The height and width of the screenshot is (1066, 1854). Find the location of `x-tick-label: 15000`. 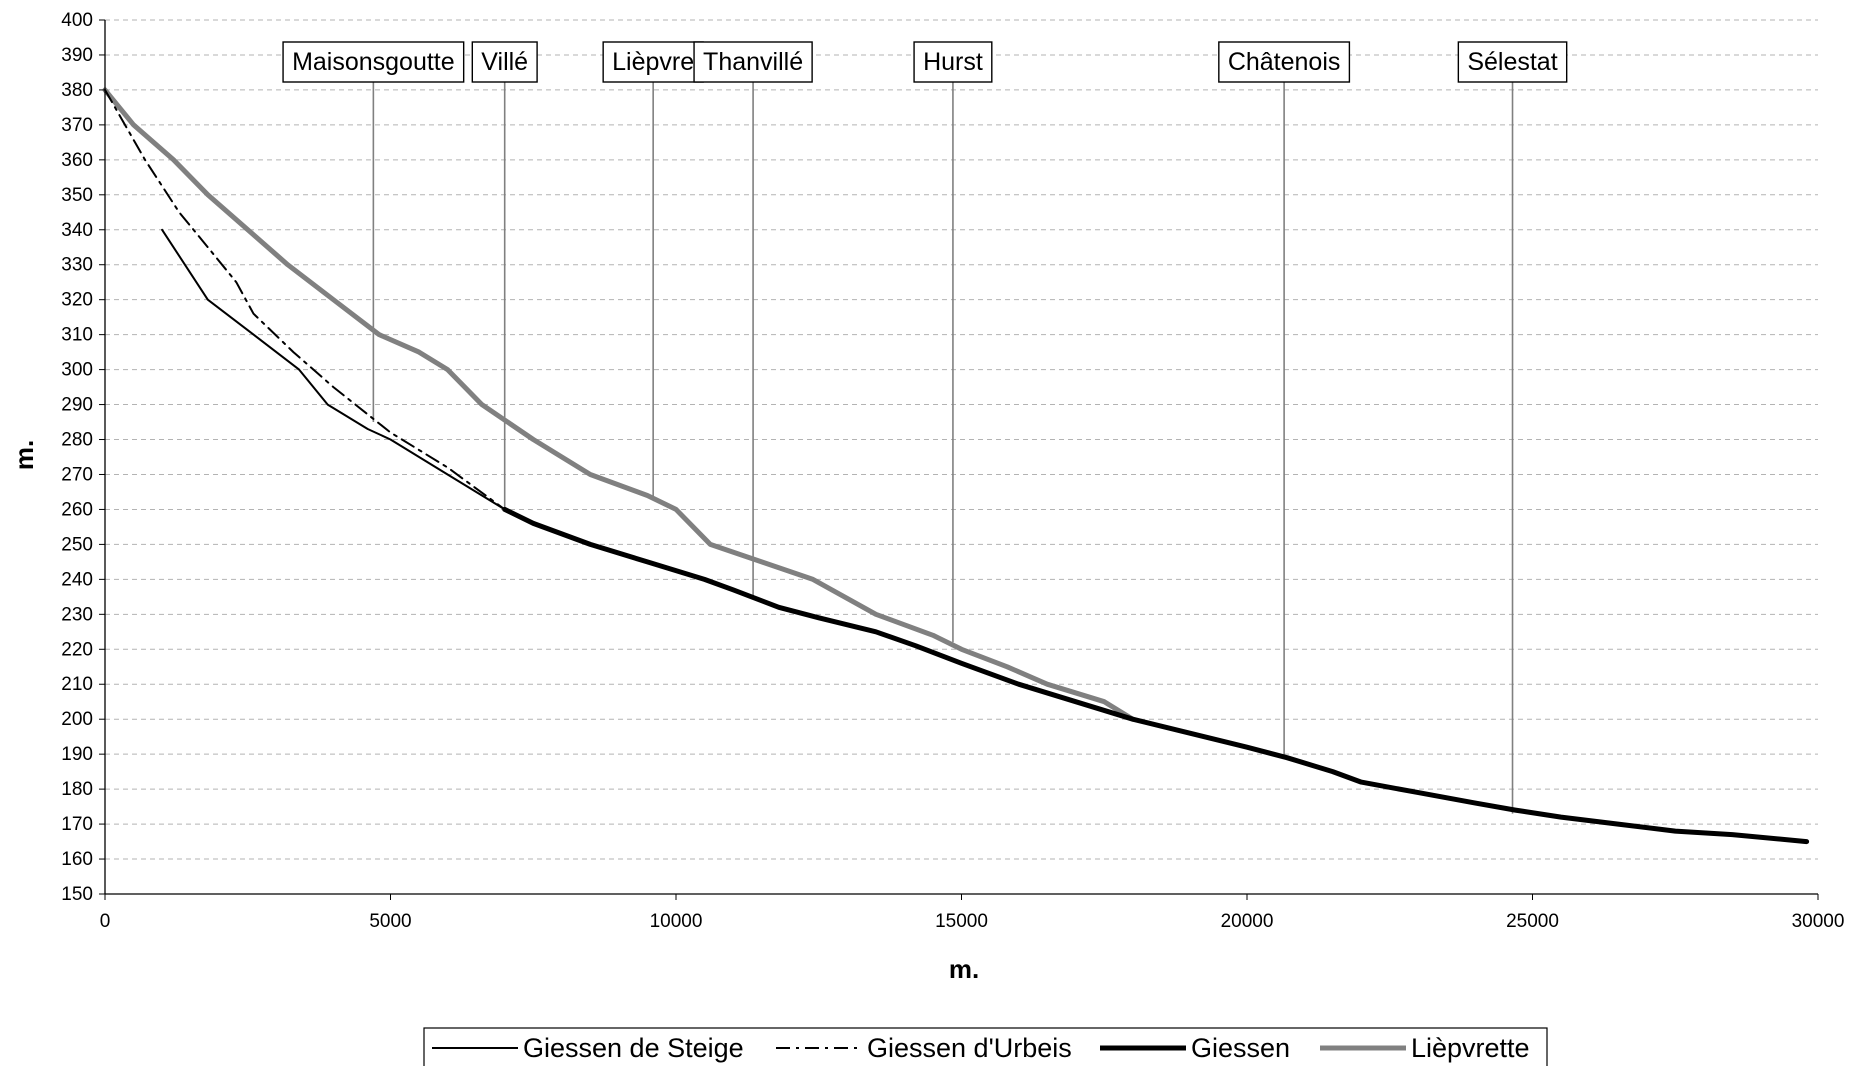

x-tick-label: 15000 is located at coordinates (961, 921).